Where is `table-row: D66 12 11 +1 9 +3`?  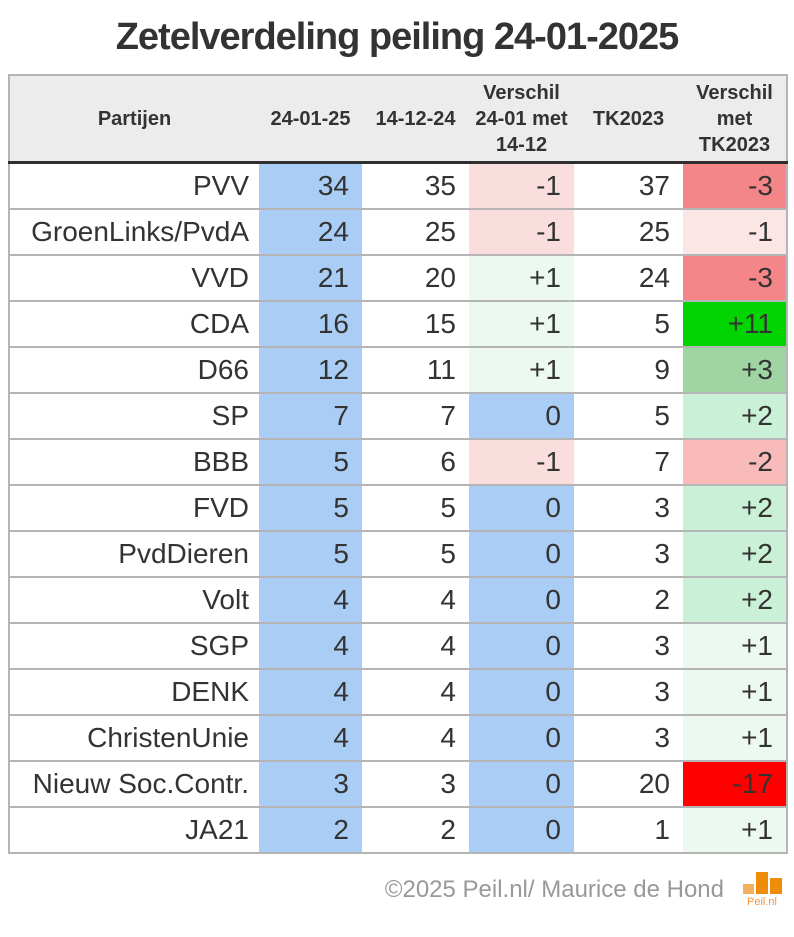
table-row: D66 12 11 +1 9 +3 is located at coordinates (398, 370).